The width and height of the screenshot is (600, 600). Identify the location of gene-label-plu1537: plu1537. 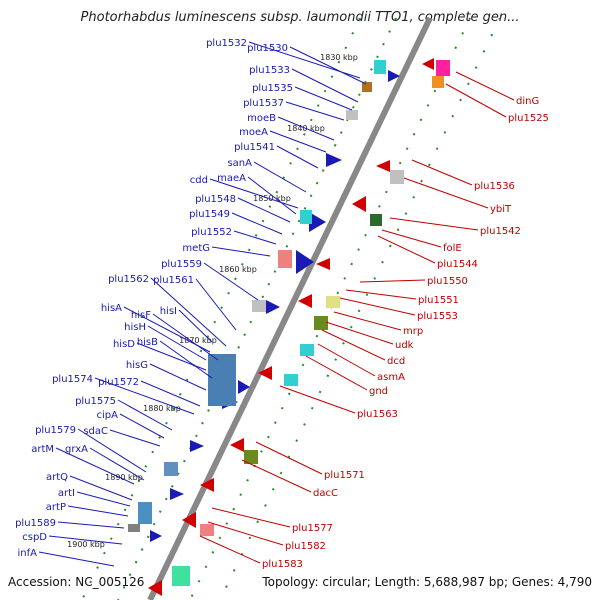
(263, 103).